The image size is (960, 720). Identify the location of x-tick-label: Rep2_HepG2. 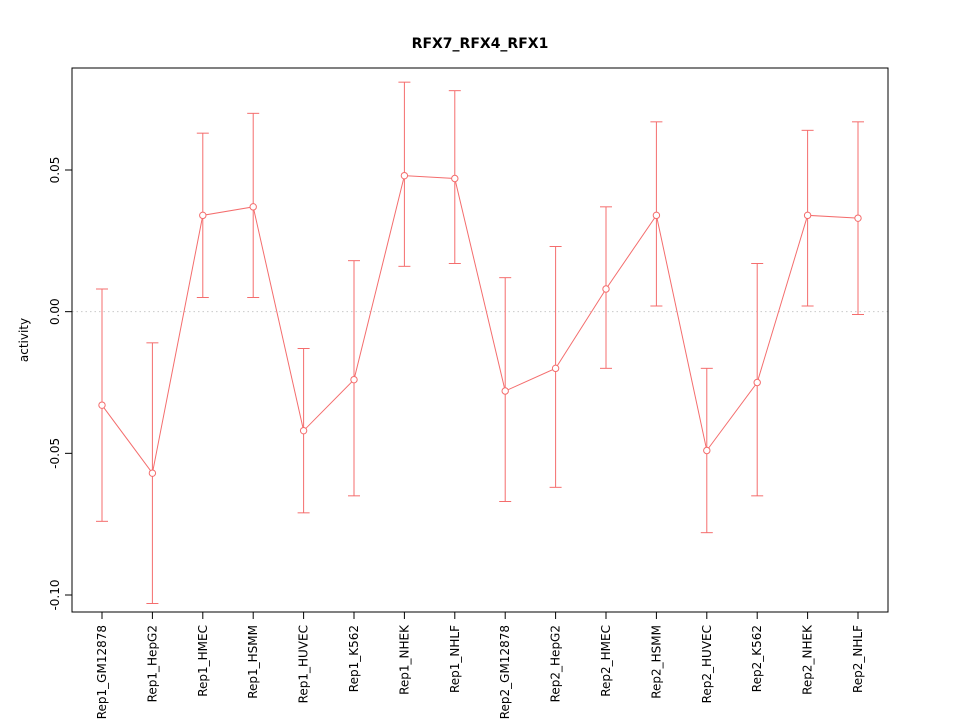
(556, 663).